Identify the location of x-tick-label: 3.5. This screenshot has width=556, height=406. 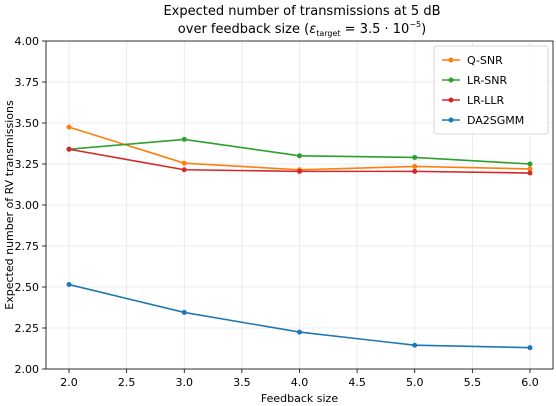
(242, 382).